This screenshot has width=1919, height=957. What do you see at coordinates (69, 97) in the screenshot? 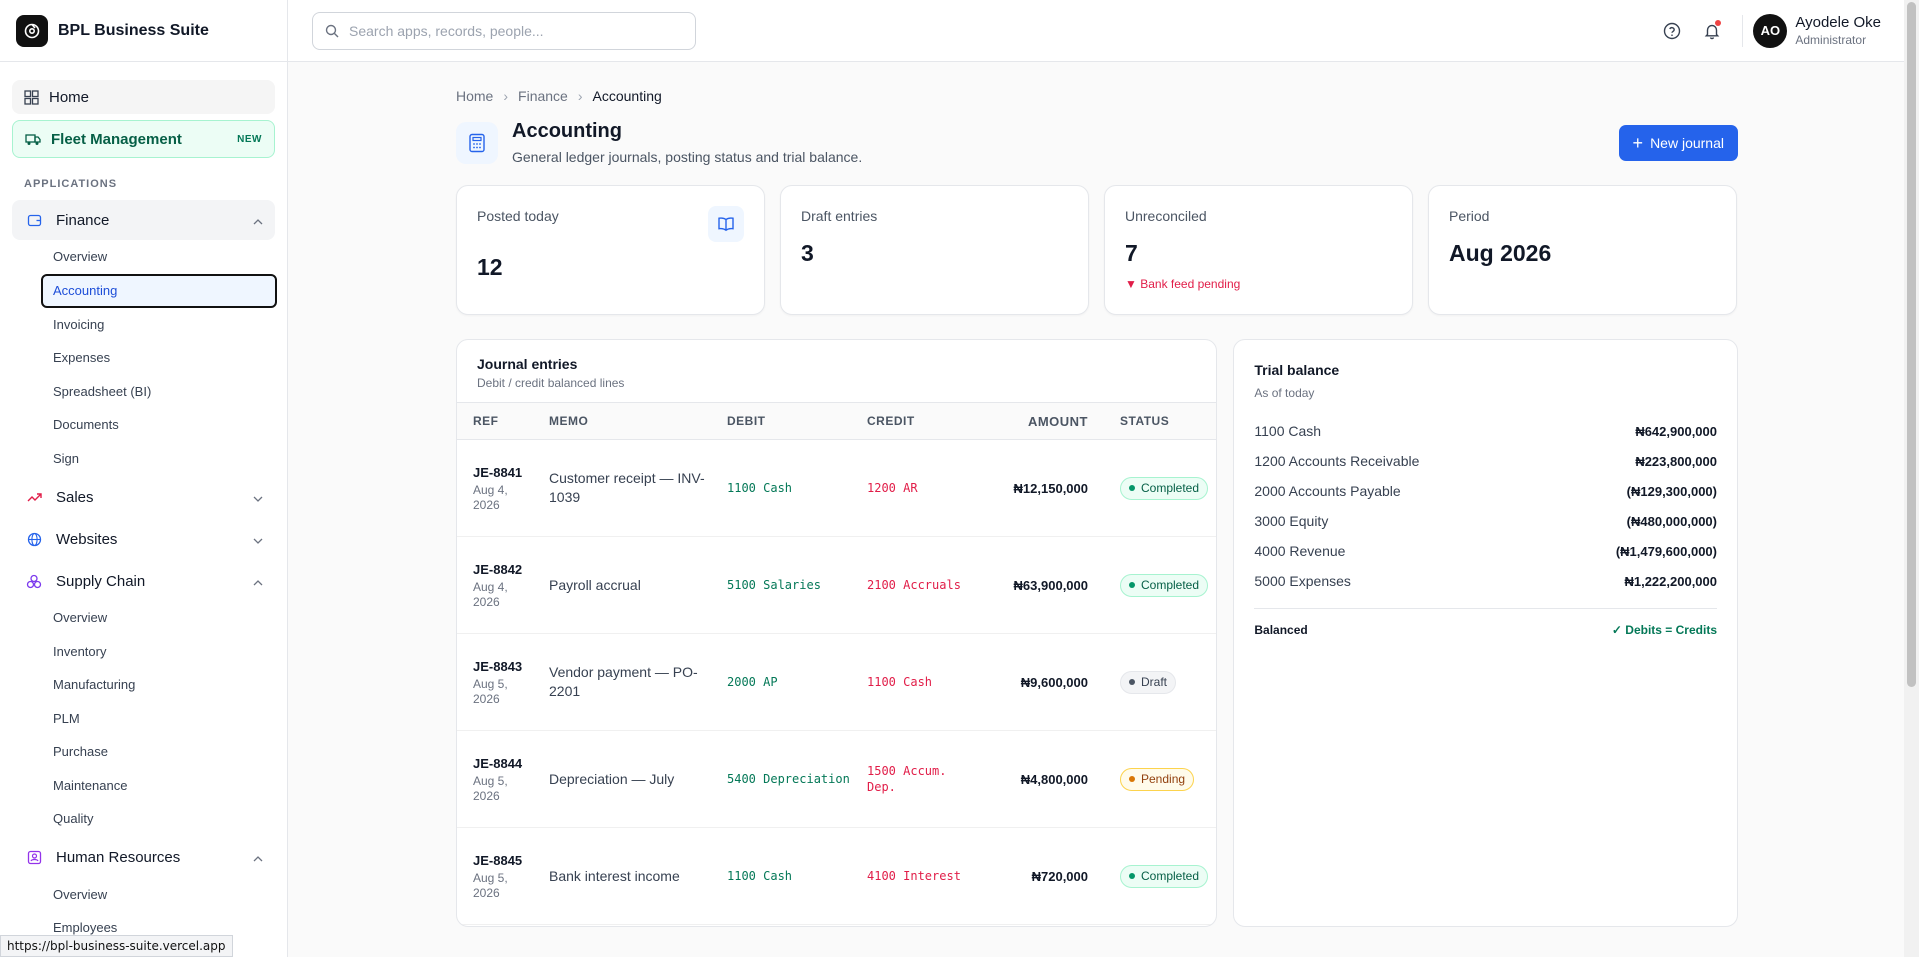
I see `sidebar-item-home-label: Home` at bounding box center [69, 97].